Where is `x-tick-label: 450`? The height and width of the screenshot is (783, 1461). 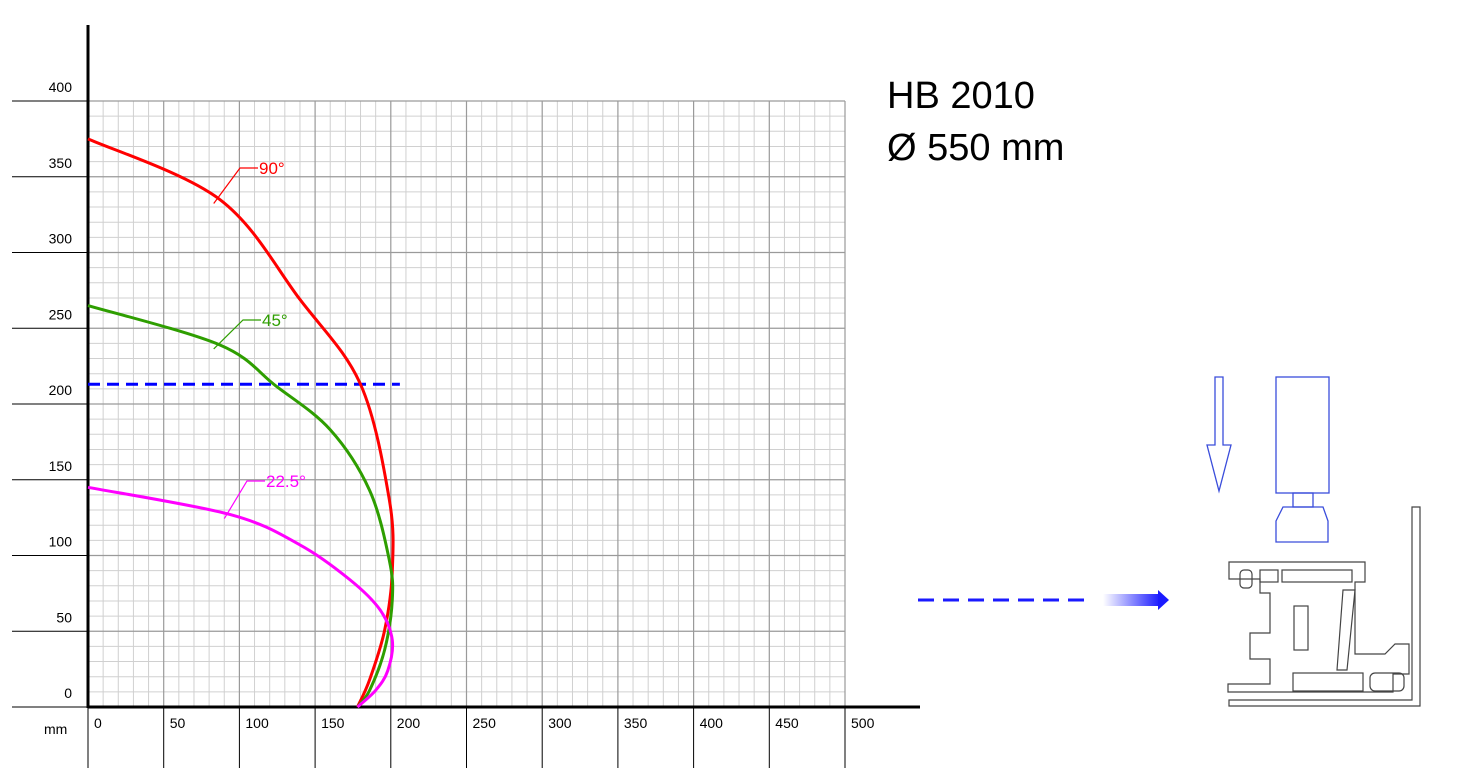
x-tick-label: 450 is located at coordinates (787, 723).